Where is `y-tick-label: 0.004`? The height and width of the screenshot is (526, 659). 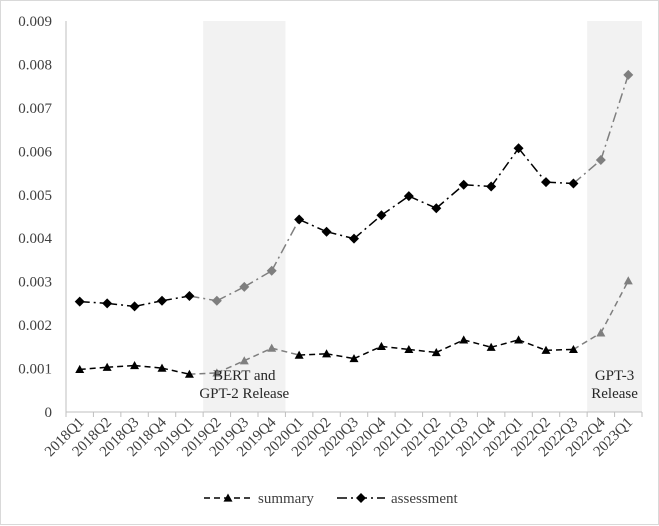
y-tick-label: 0.004 is located at coordinates (35, 239).